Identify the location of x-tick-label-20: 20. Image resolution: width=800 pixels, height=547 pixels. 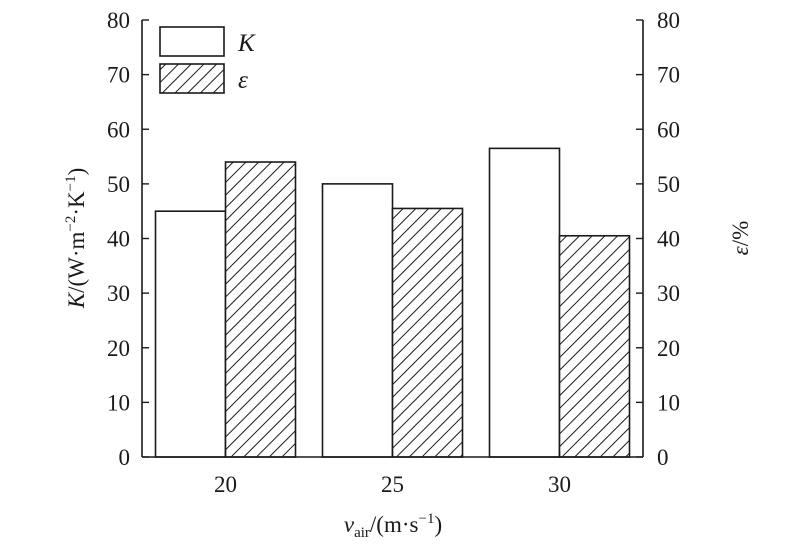
(225, 484).